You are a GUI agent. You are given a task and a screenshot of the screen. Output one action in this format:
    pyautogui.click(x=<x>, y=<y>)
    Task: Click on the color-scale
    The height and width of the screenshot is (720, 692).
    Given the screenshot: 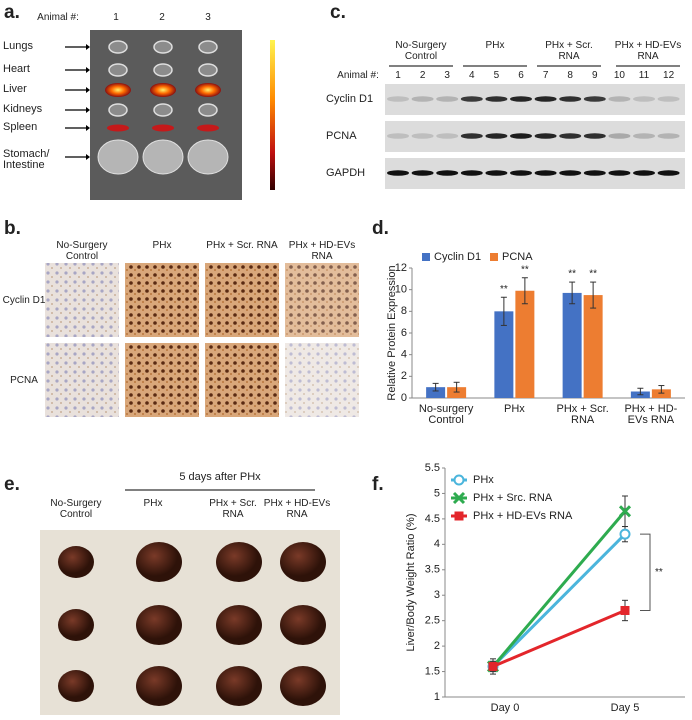 What is the action you would take?
    pyautogui.click(x=272, y=115)
    